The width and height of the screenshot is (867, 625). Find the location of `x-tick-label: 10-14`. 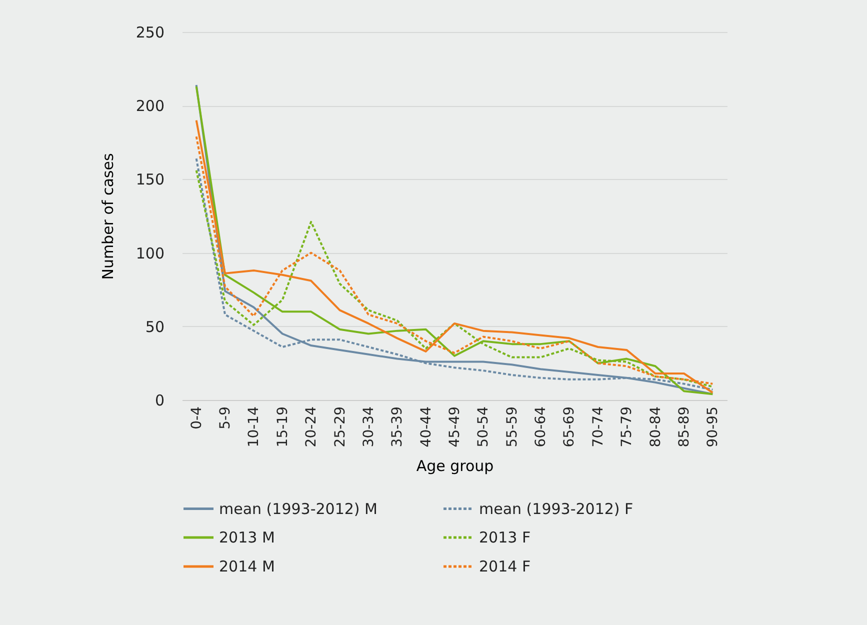

x-tick-label: 10-14 is located at coordinates (254, 427).